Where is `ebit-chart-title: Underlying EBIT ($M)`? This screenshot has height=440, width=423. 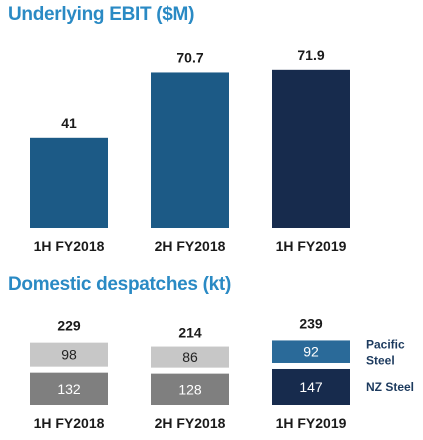 ebit-chart-title: Underlying EBIT ($M) is located at coordinates (101, 14).